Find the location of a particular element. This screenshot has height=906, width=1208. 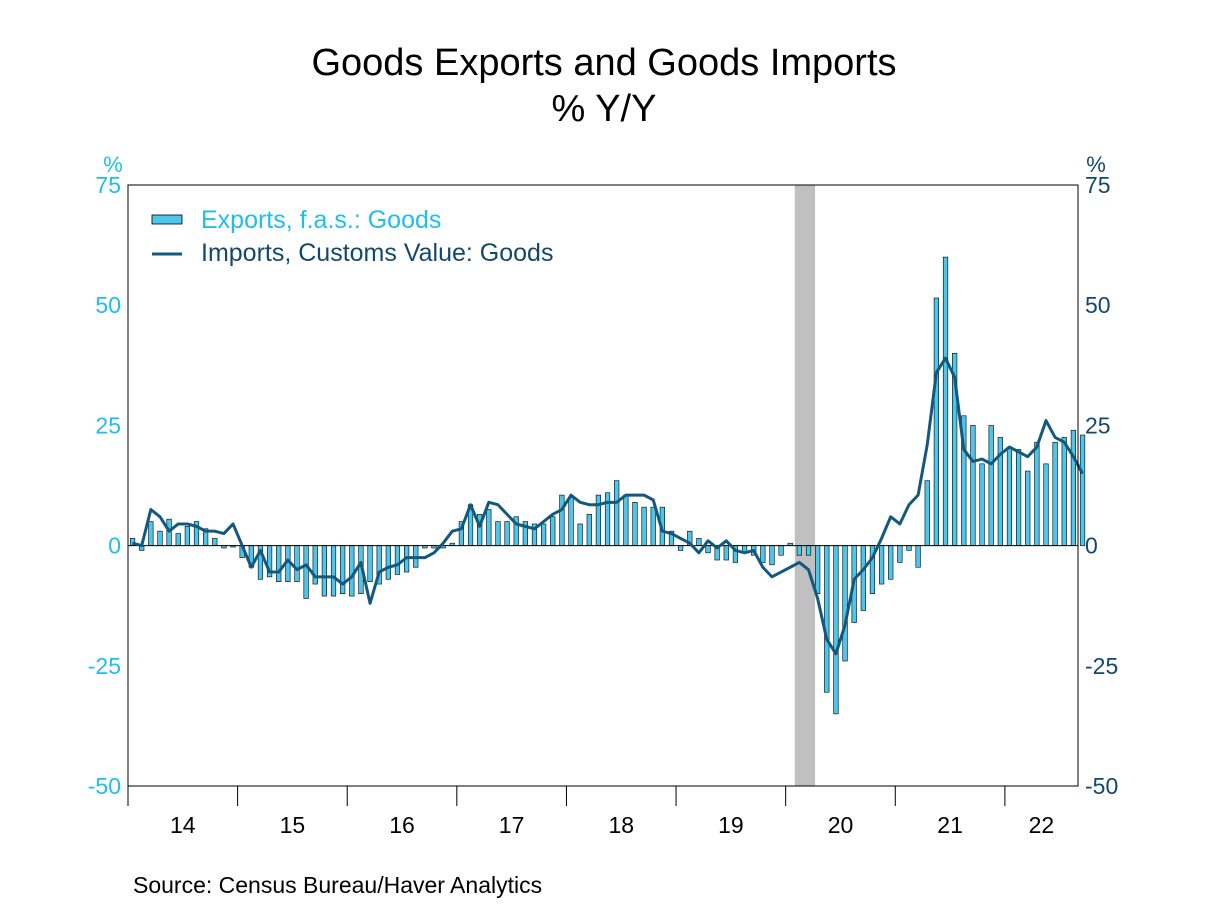

legend-label-imports: Imports, Customs Value: Goods is located at coordinates (377, 253).